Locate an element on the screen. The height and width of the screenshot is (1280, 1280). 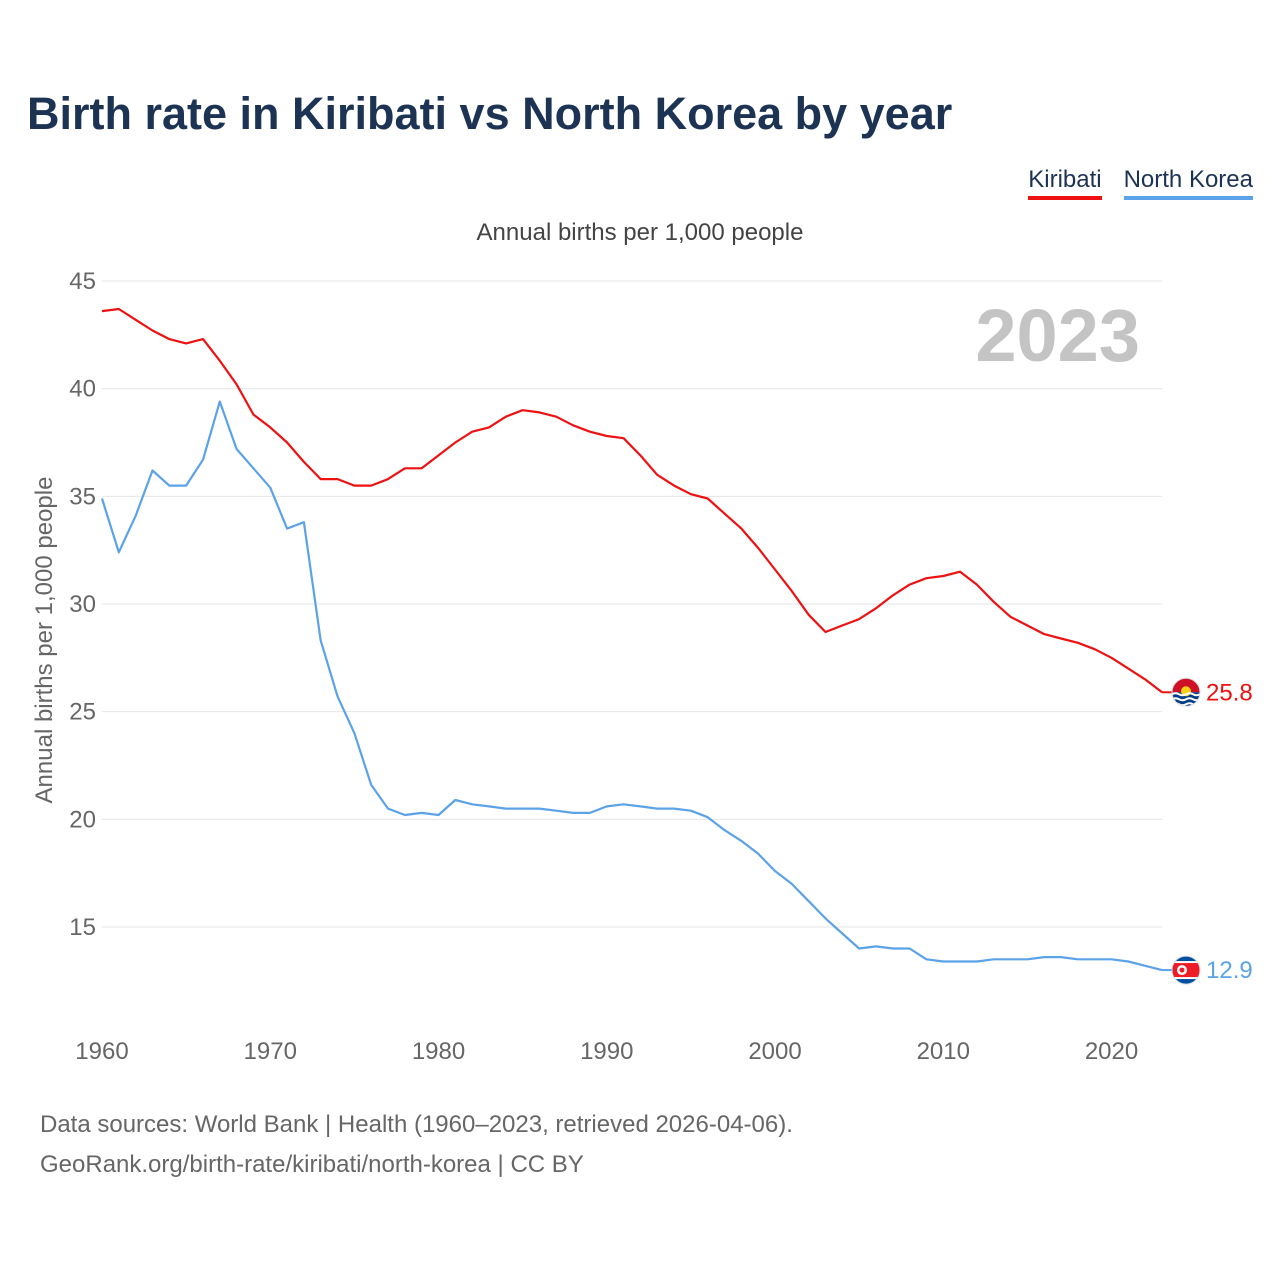
flag-icon-kiribati is located at coordinates (1181, 692).